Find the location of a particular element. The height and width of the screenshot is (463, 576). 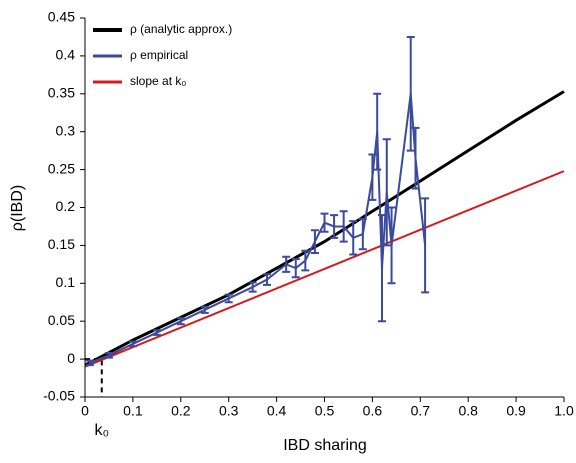

x-tick-label: 0.1 is located at coordinates (133, 411).